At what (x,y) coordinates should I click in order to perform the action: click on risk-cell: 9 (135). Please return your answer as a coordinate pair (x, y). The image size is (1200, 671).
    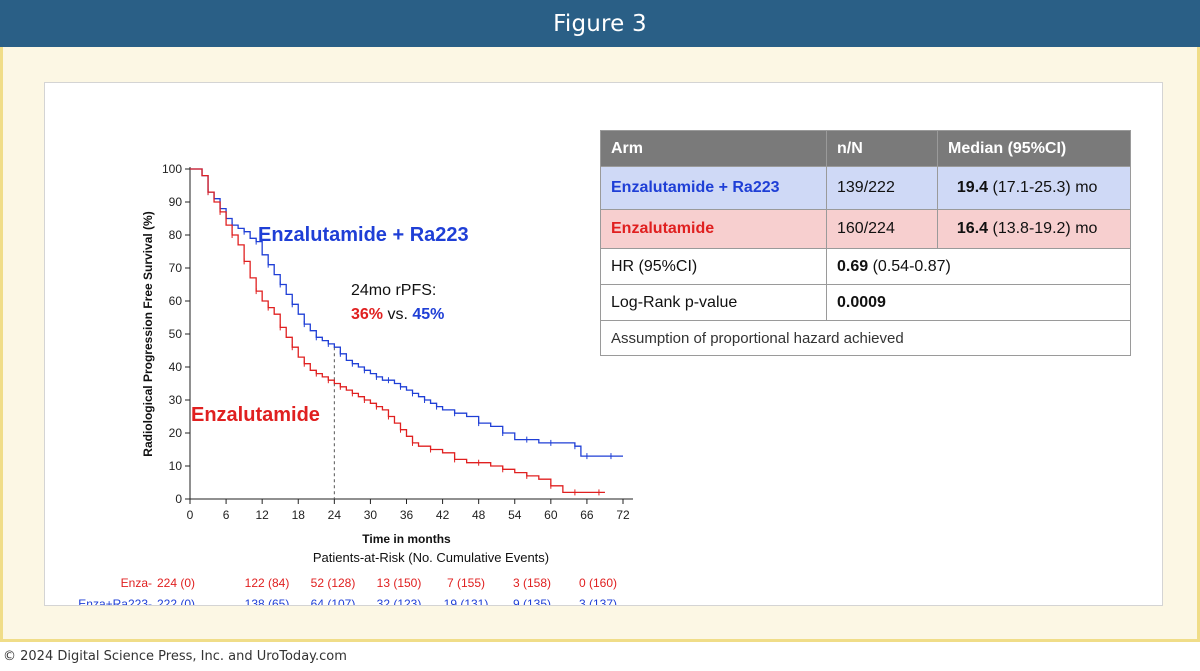
    Looking at the image, I should click on (532, 601).